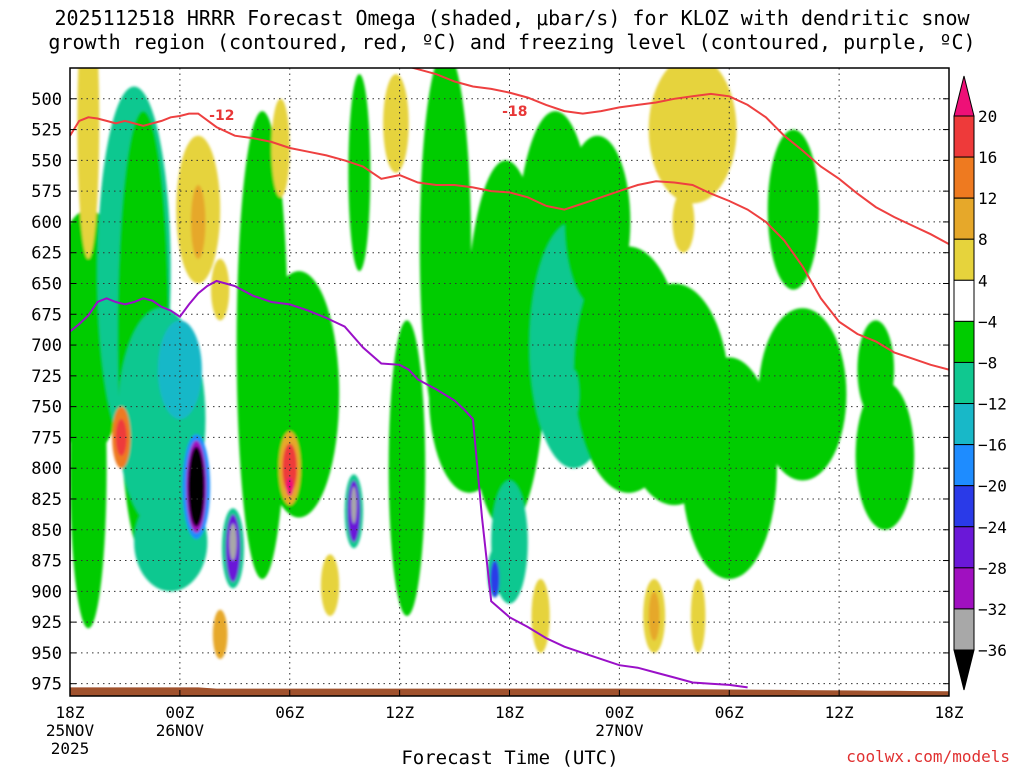  Describe the element at coordinates (46, 192) in the screenshot. I see `y-tick-label-3: 575` at that location.